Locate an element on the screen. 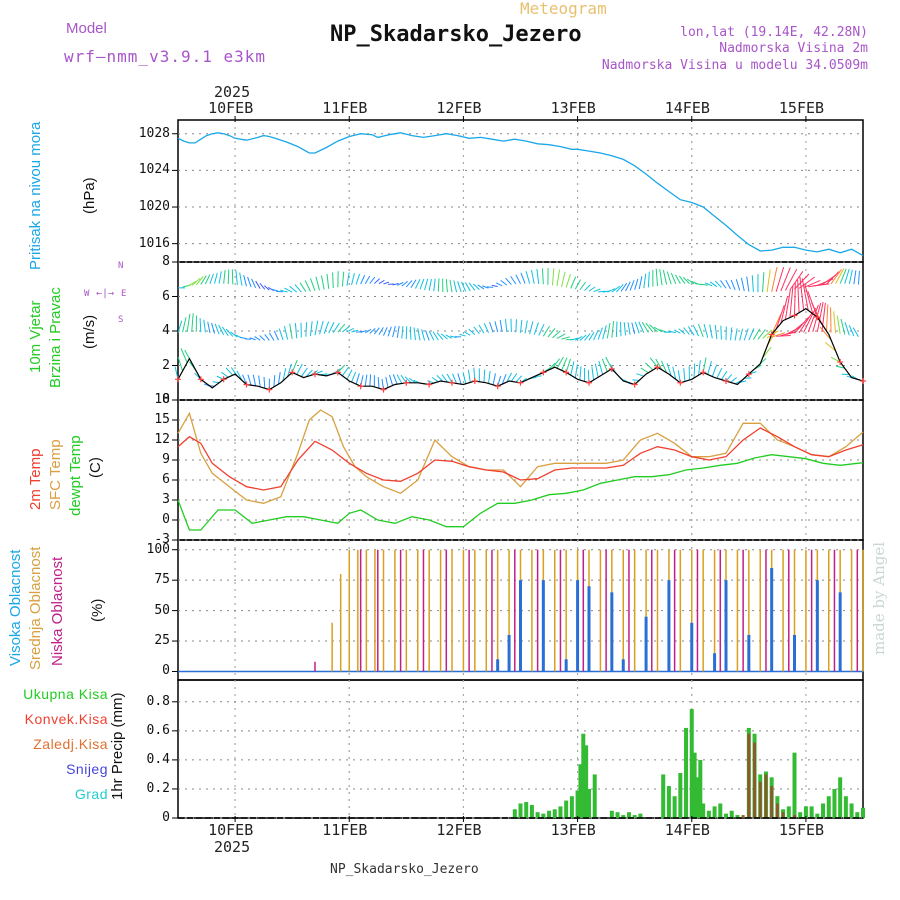  temp-sfc-label: SFC Temp is located at coordinates (55, 474).